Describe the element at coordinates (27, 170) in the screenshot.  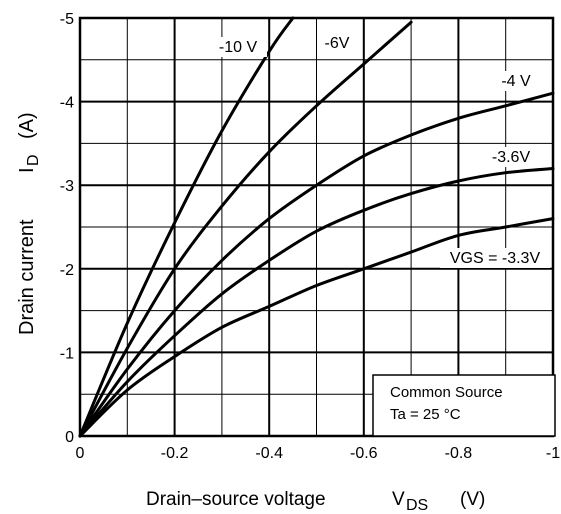
I see `y-axis-symbol: I` at that location.